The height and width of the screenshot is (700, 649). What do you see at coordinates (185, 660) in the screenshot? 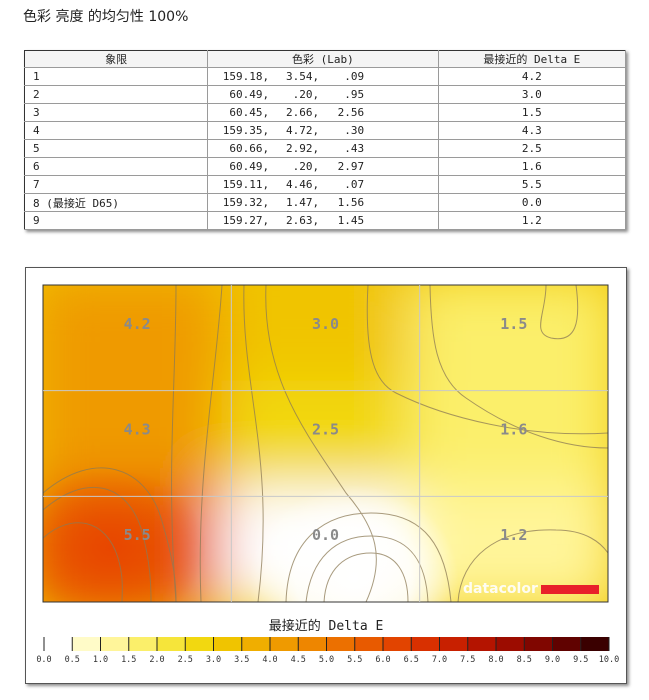
I see `legend-tick-label: 2.5` at bounding box center [185, 660].